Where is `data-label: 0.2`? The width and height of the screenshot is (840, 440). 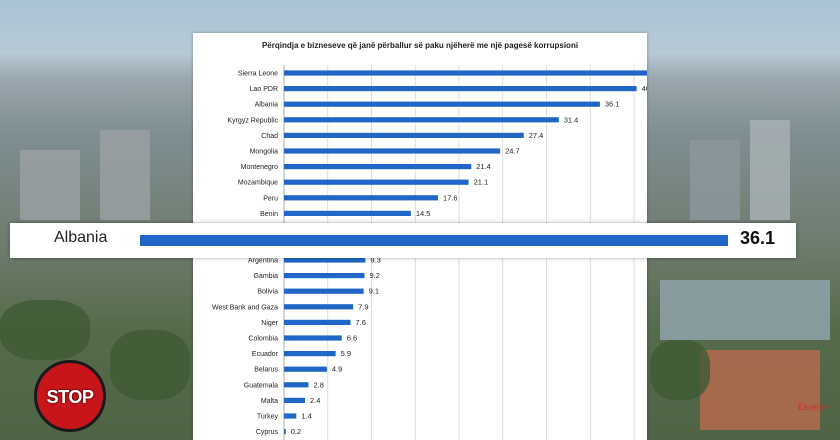
data-label: 0.2 is located at coordinates (296, 431).